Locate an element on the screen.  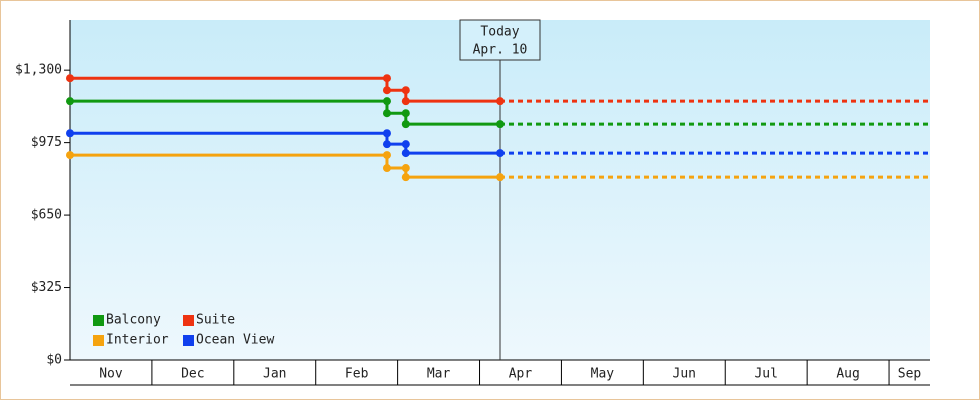
today-box is located at coordinates (500, 40).